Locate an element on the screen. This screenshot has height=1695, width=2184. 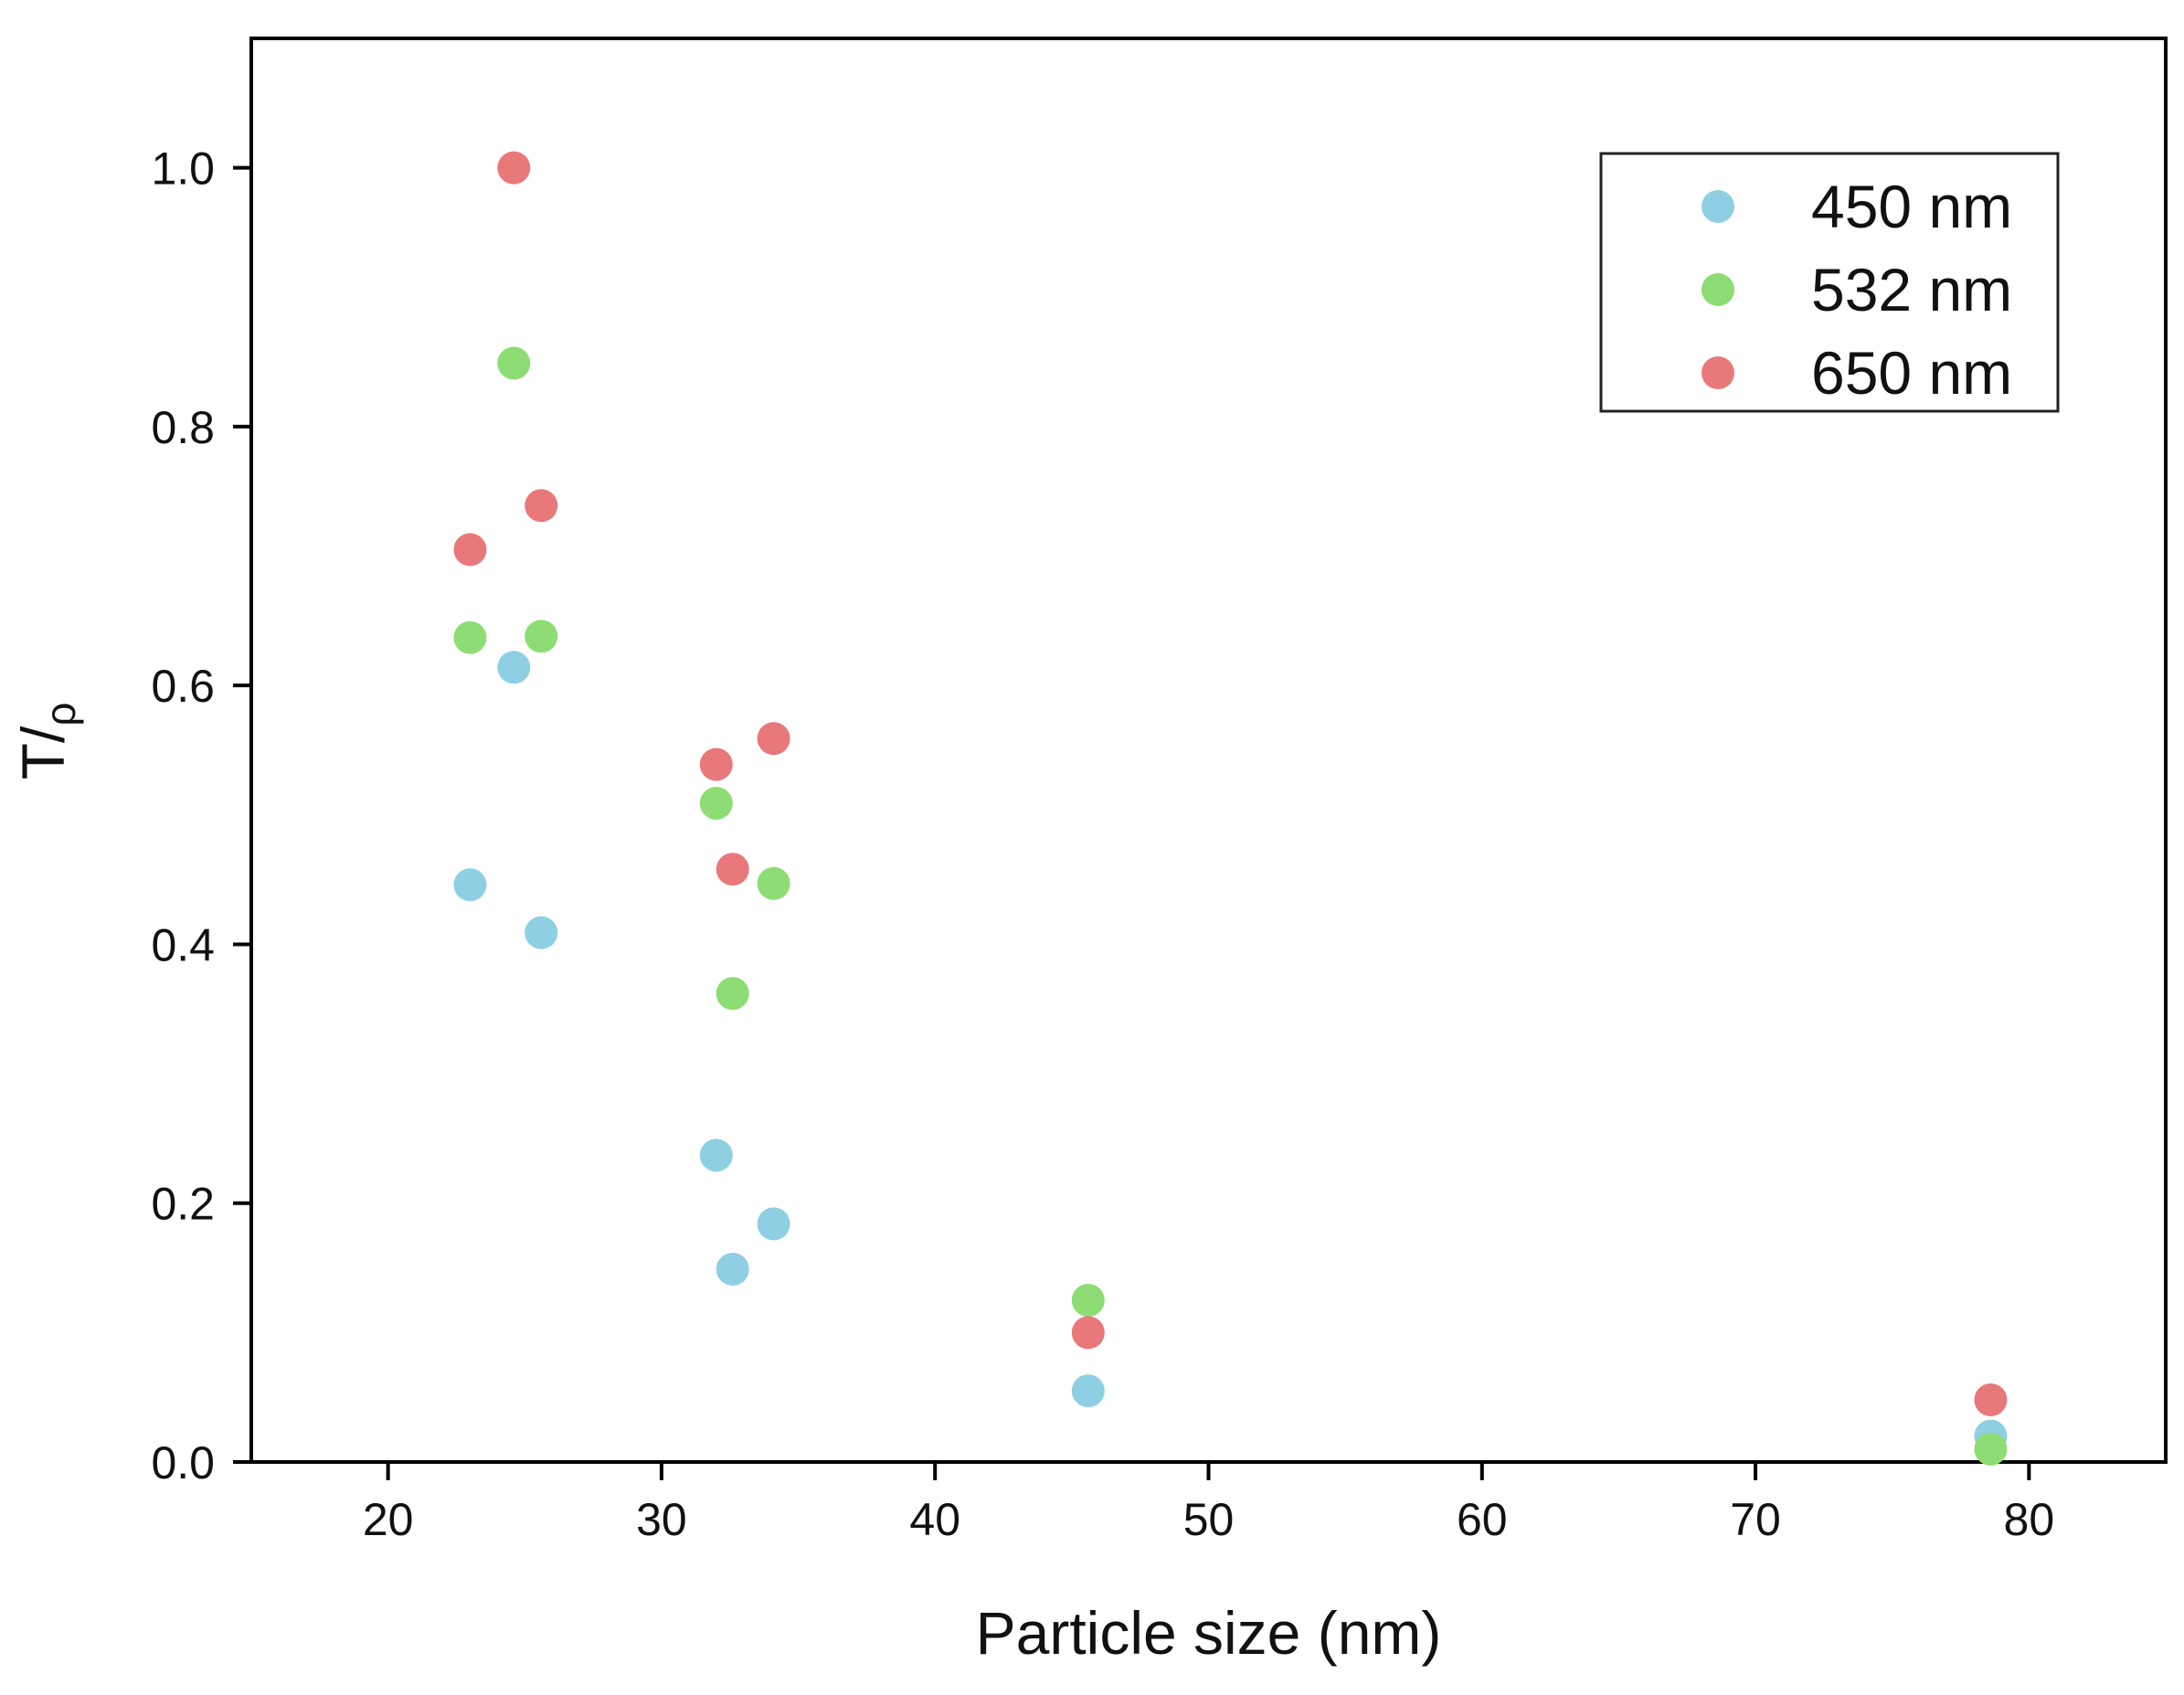
x-axis-title: Particle size (nm) is located at coordinates (1209, 1633).